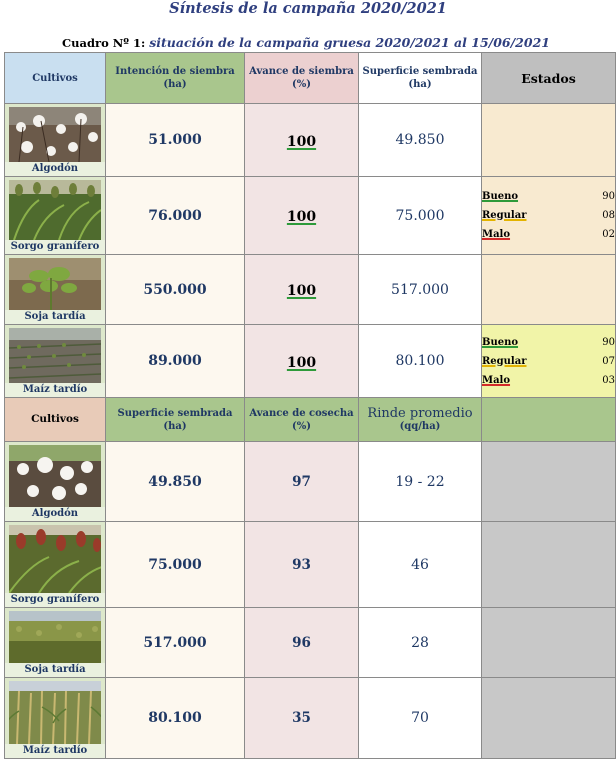  Describe the element at coordinates (420, 481) in the screenshot. I see `rinde-value: 19 - 22` at that location.